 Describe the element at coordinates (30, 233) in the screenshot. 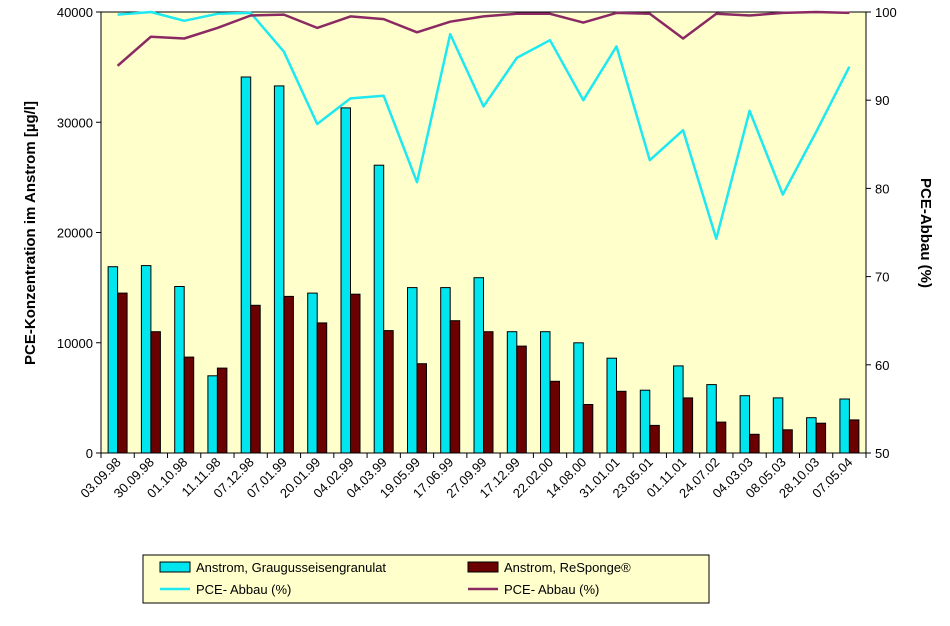

I see `y-axis-title: PCE-Konzentration im Anstrom [µg/l]` at that location.